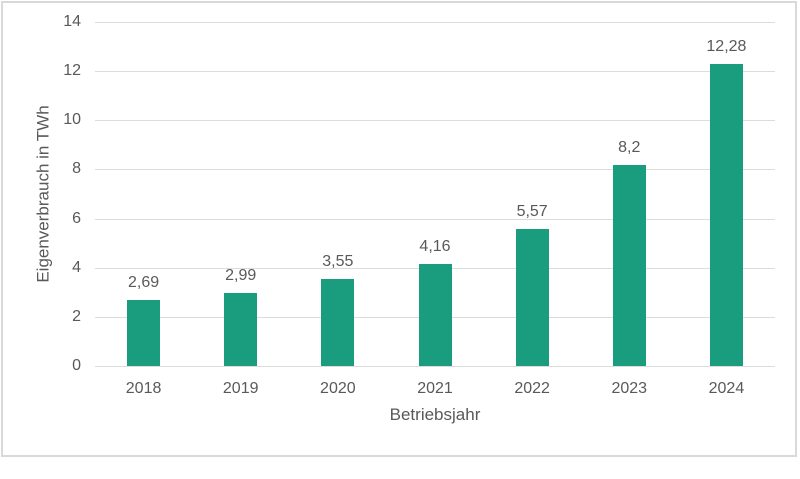 Image resolution: width=800 pixels, height=479 pixels. Describe the element at coordinates (532, 388) in the screenshot. I see `x-tick-label: 2022` at that location.